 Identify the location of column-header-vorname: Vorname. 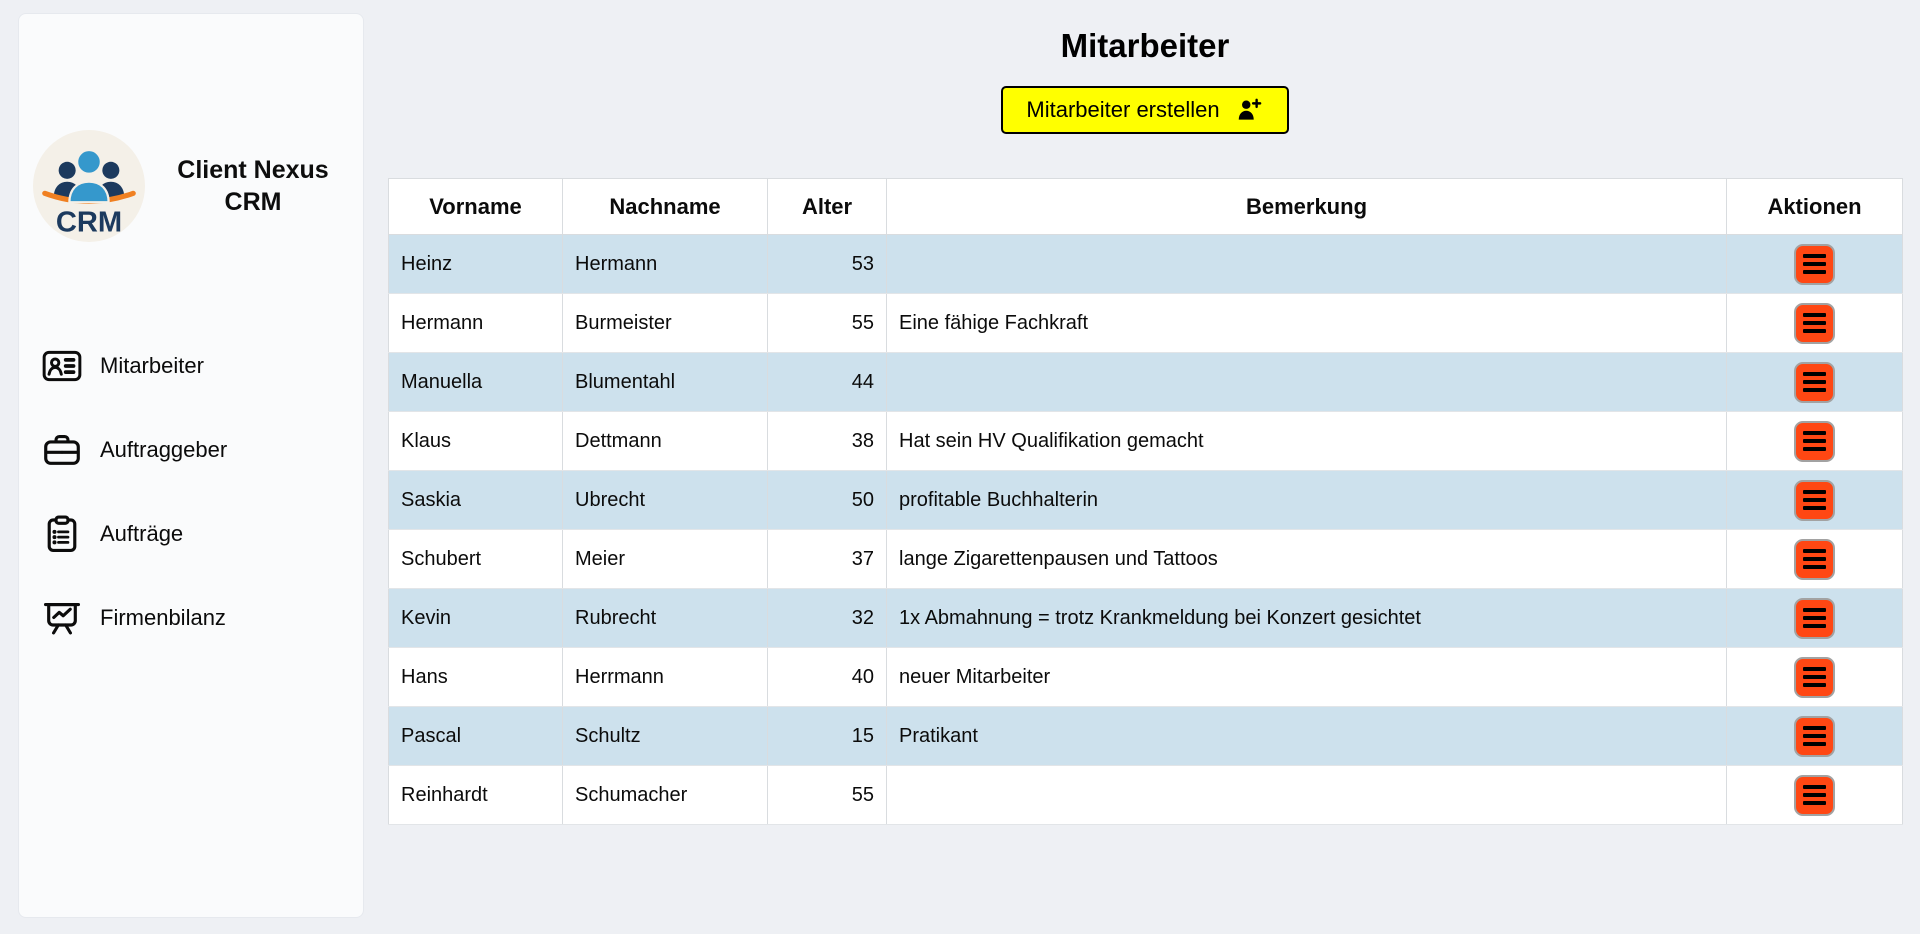
(475, 206).